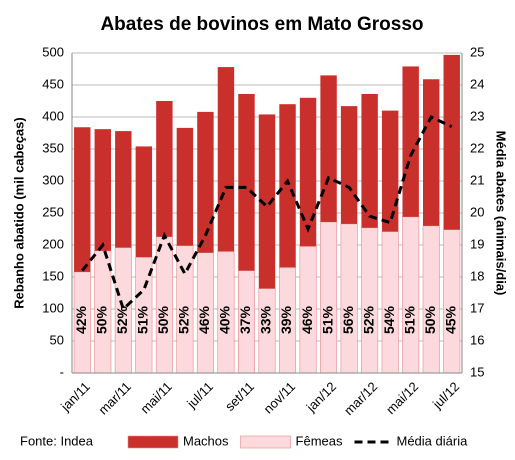 This screenshot has height=460, width=515. I want to click on data-label: 37%, so click(245, 319).